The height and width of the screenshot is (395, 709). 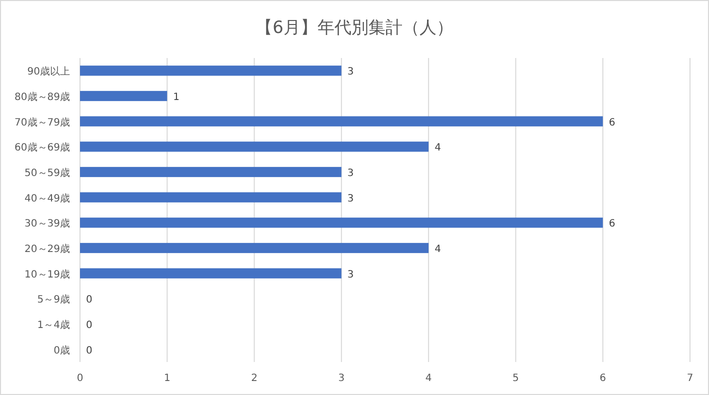 What do you see at coordinates (48, 72) in the screenshot?
I see `y-tick-label: 90歳以上` at bounding box center [48, 72].